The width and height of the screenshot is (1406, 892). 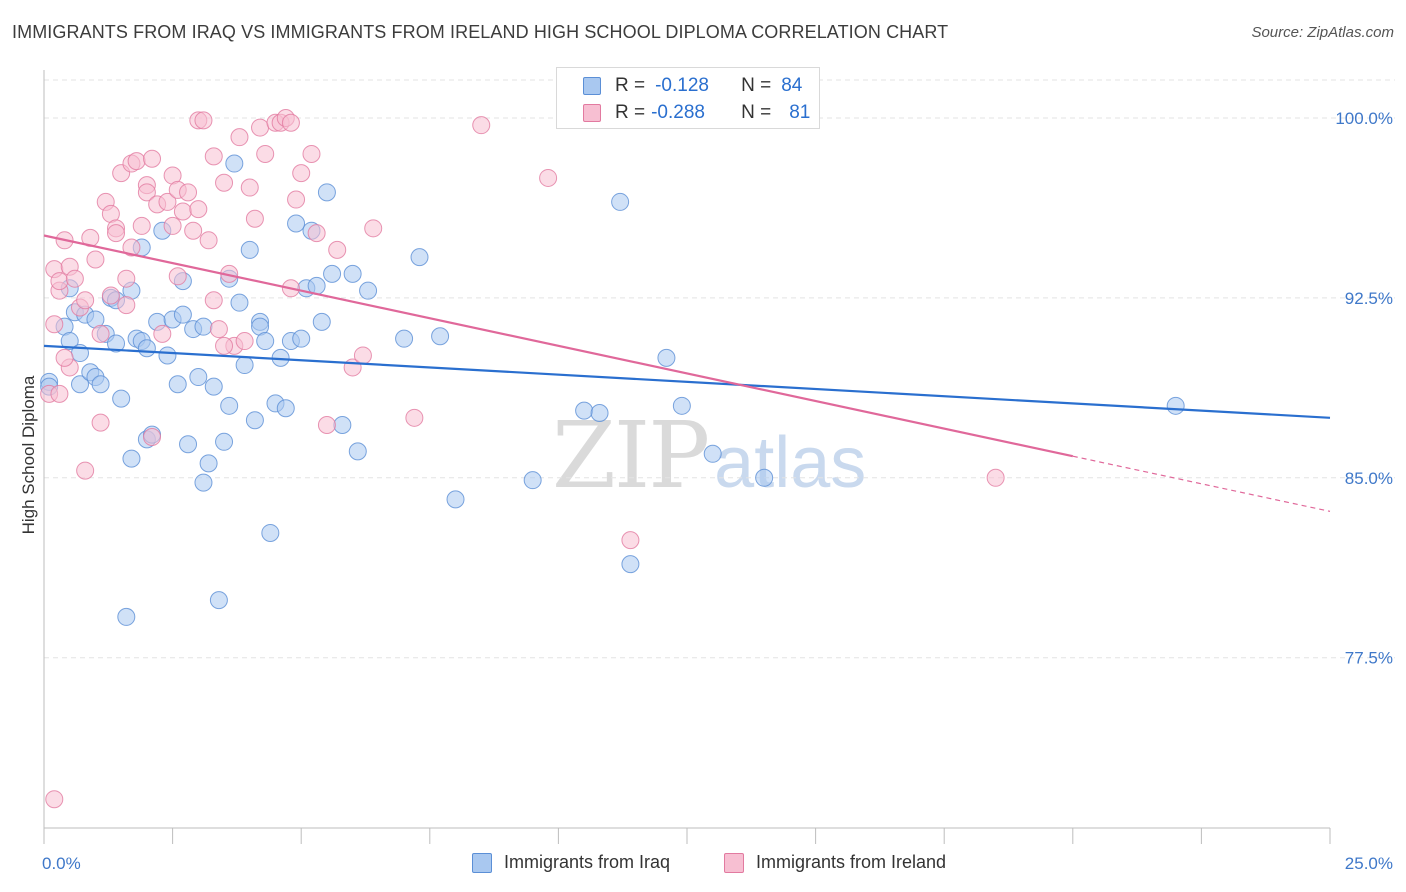 I want to click on legend-row-ireland: R = -0.288 N = 81, so click(x=696, y=113).